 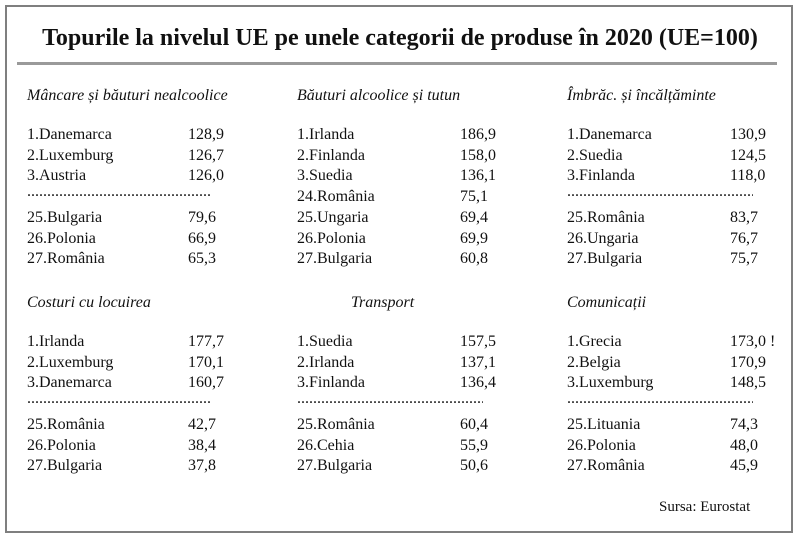 I want to click on country-label: 1.Suedia, so click(x=325, y=341).